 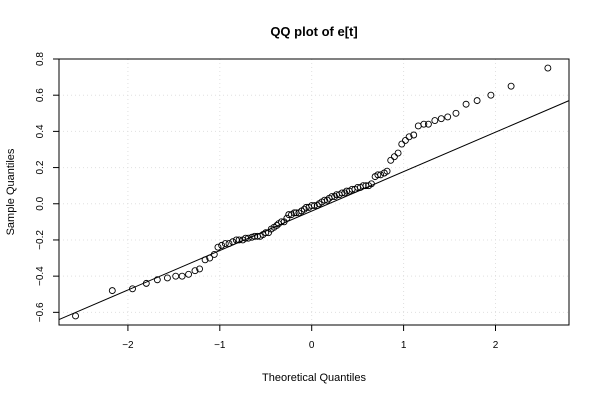 I want to click on x-tick-label: 2, so click(x=496, y=345).